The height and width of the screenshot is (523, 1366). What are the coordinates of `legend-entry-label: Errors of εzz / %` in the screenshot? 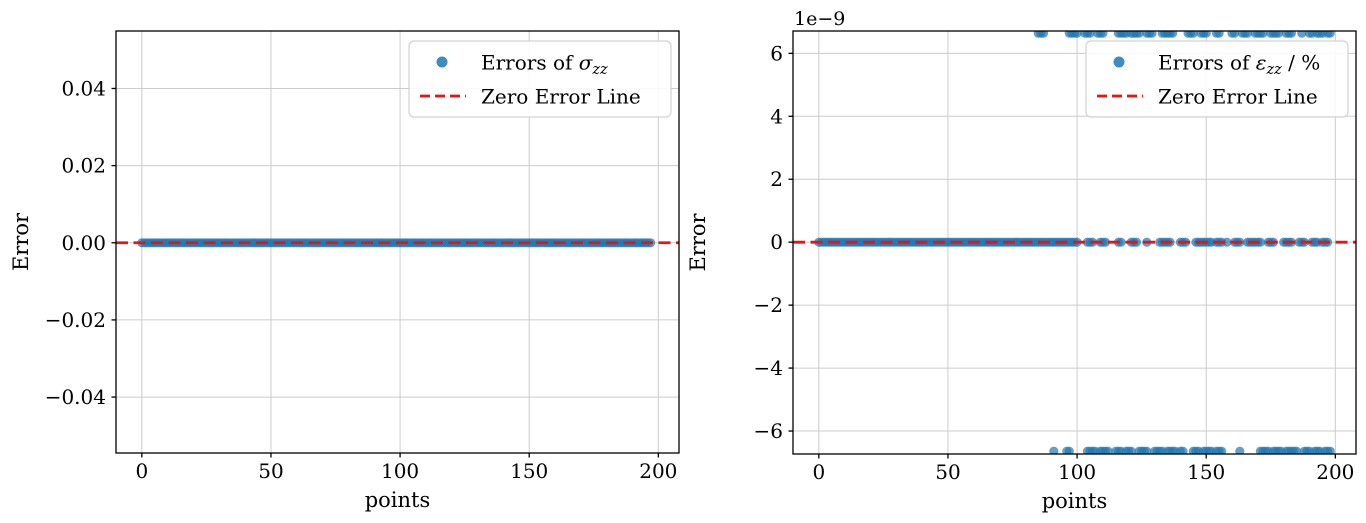 It's located at (1239, 65).